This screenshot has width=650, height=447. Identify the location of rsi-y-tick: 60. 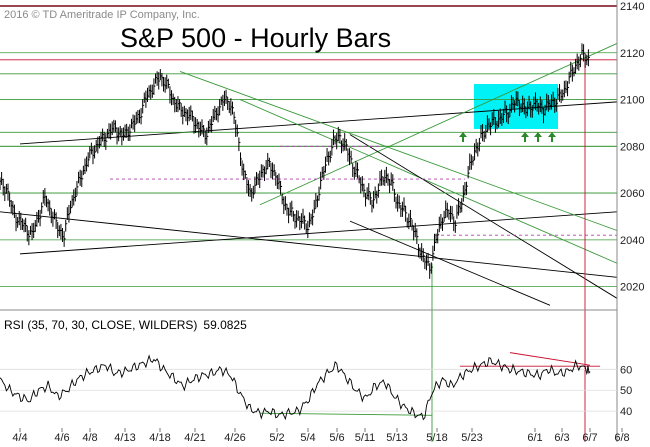
(626, 370).